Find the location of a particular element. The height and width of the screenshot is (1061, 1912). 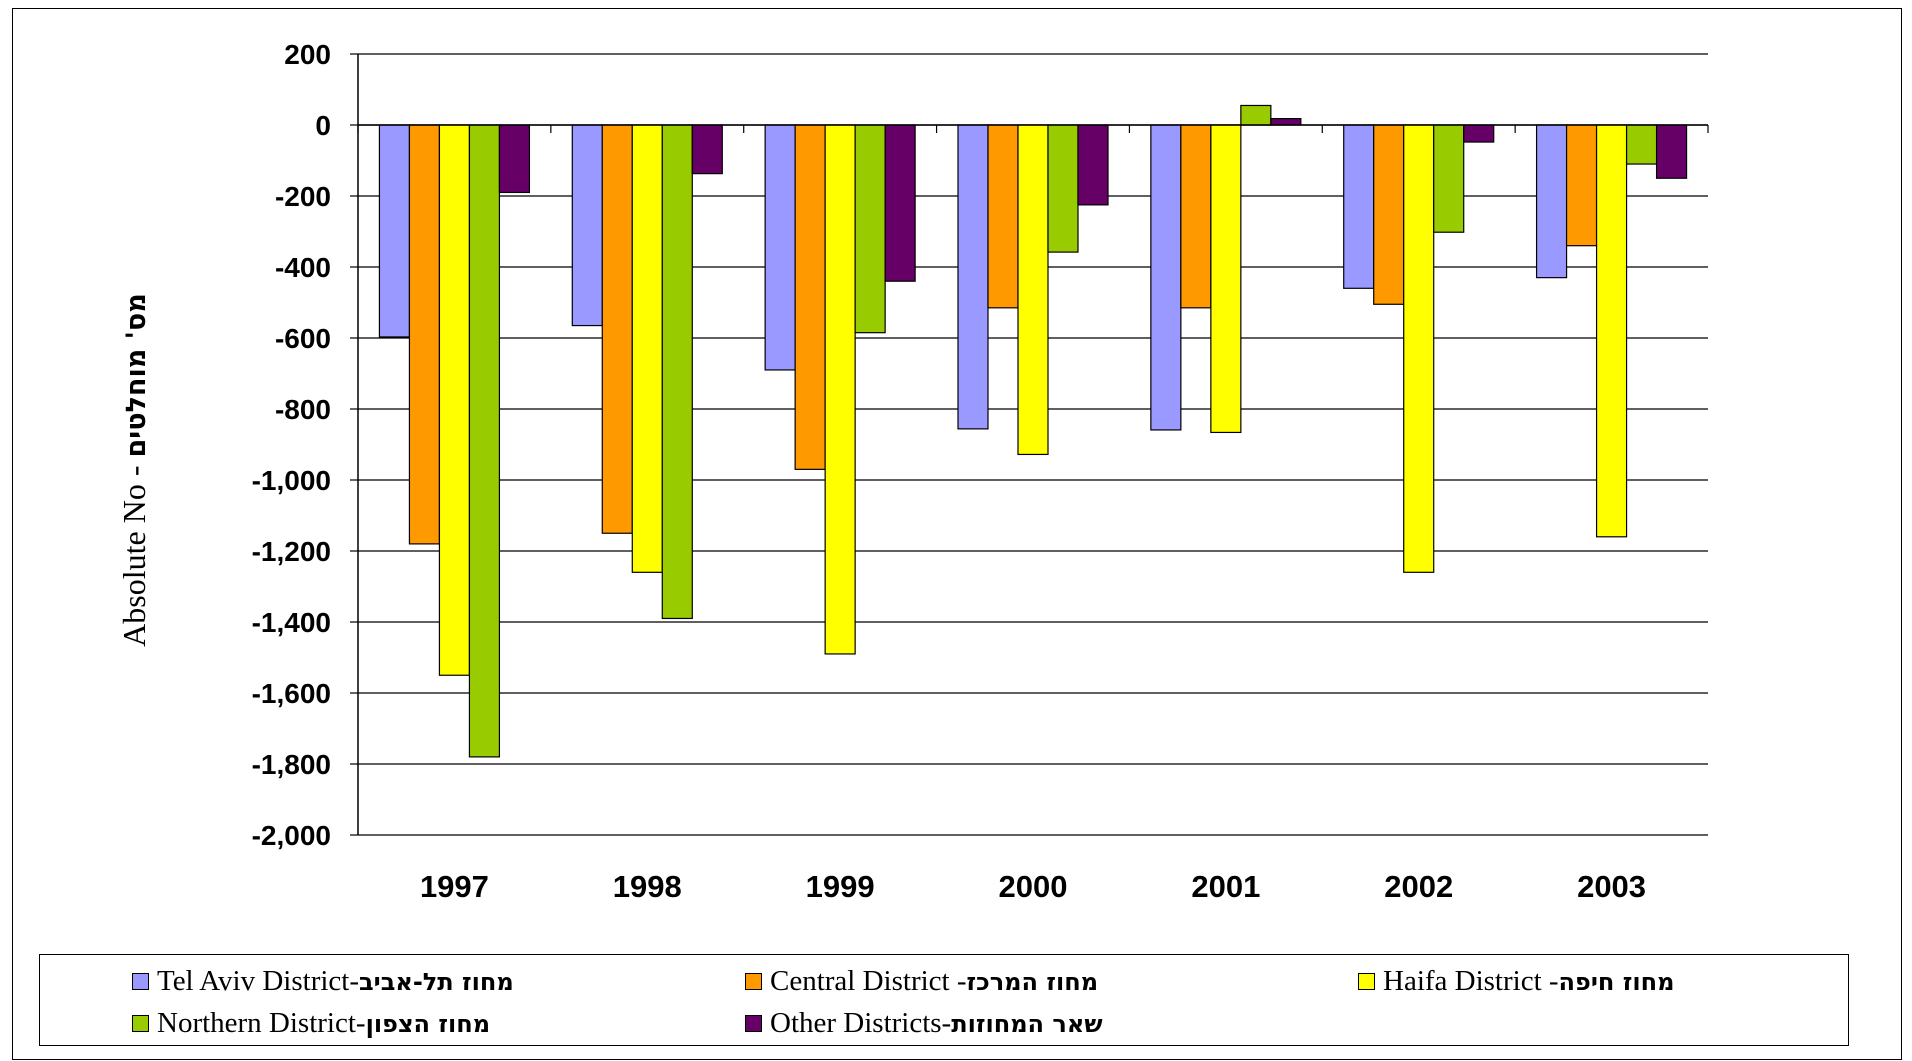

y-tick-label: -200 is located at coordinates (303, 196).